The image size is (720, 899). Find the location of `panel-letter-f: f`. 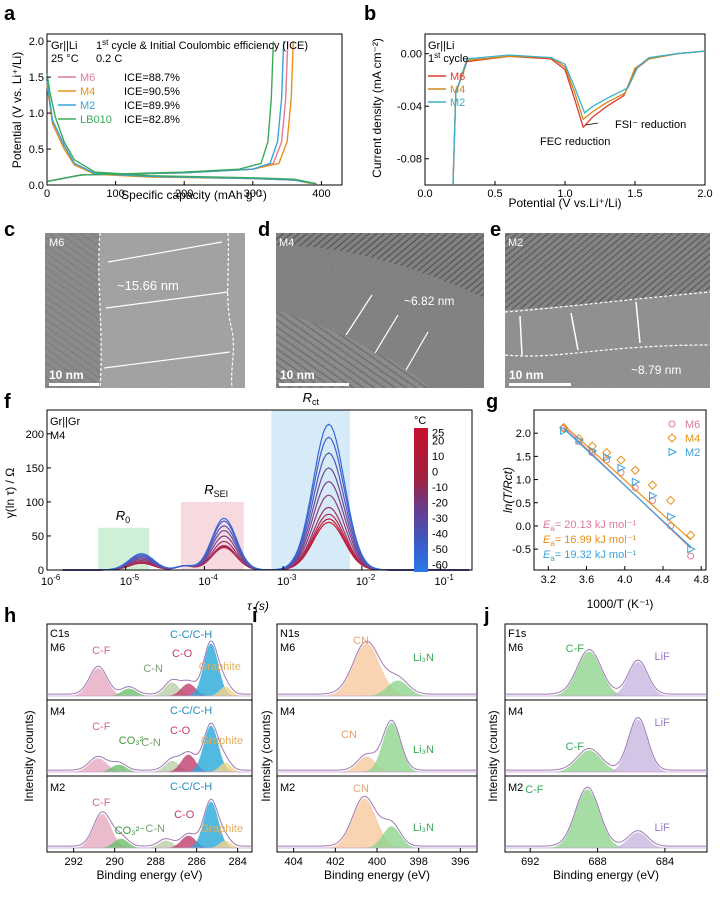

panel-letter-f: f is located at coordinates (7, 402).